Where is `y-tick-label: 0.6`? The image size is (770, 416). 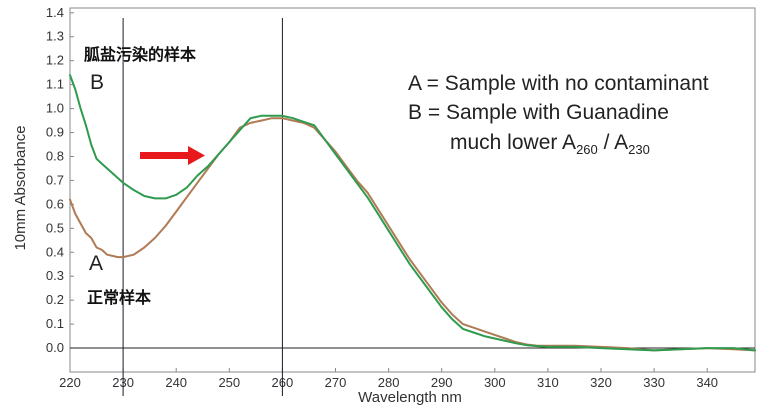 y-tick-label: 0.6 is located at coordinates (55, 203).